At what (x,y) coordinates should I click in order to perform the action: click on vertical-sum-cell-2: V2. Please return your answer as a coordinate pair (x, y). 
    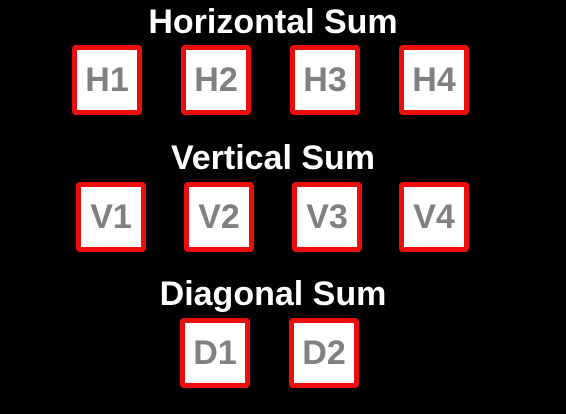
    Looking at the image, I should click on (219, 217).